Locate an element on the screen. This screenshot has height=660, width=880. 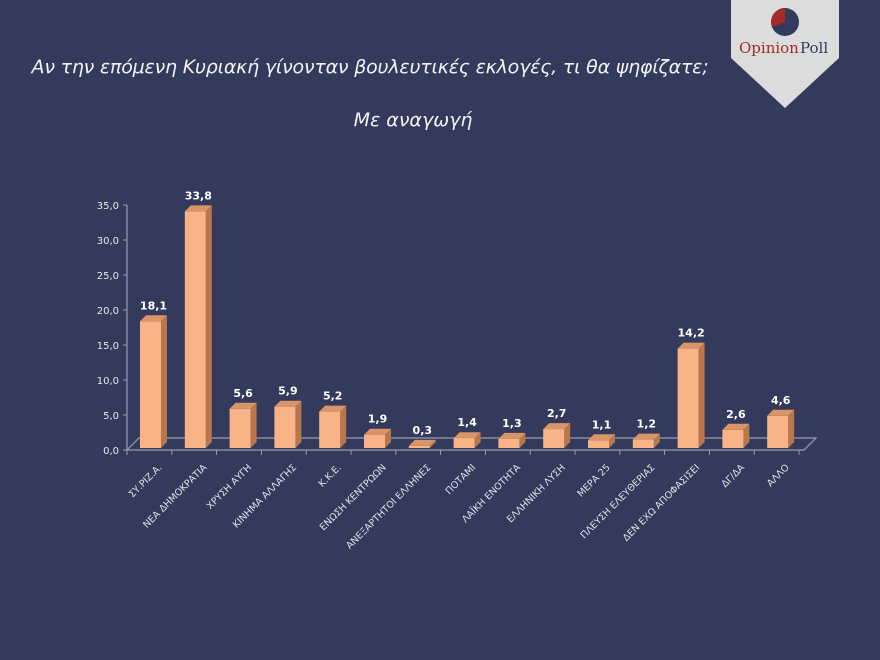
y-tick-label: 25,0 is located at coordinates (108, 276).